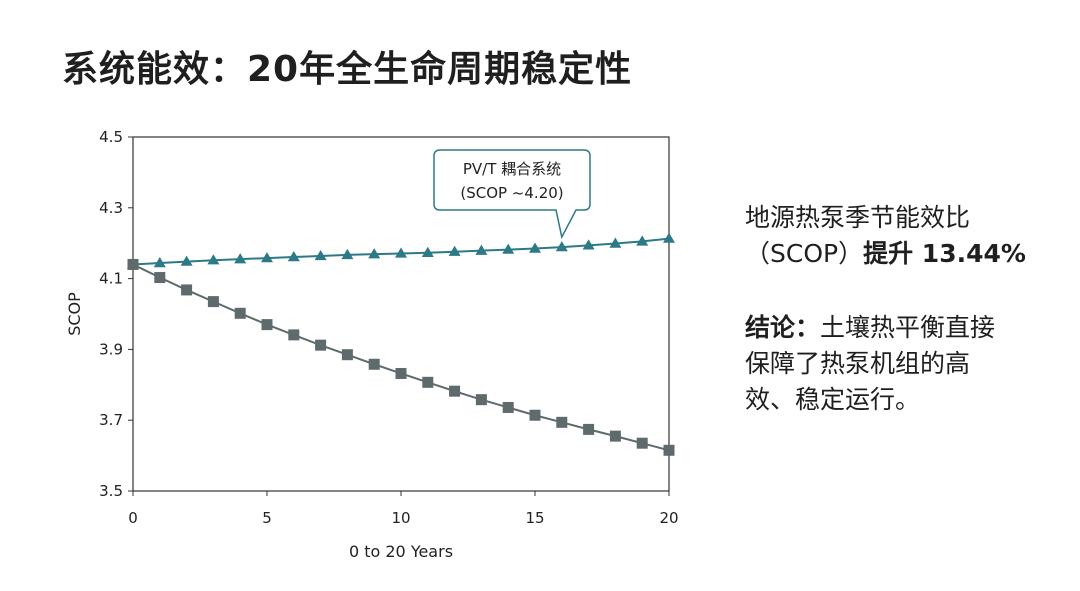  What do you see at coordinates (908, 327) in the screenshot?
I see `conclusion-text-1: 土壤热平衡直接` at bounding box center [908, 327].